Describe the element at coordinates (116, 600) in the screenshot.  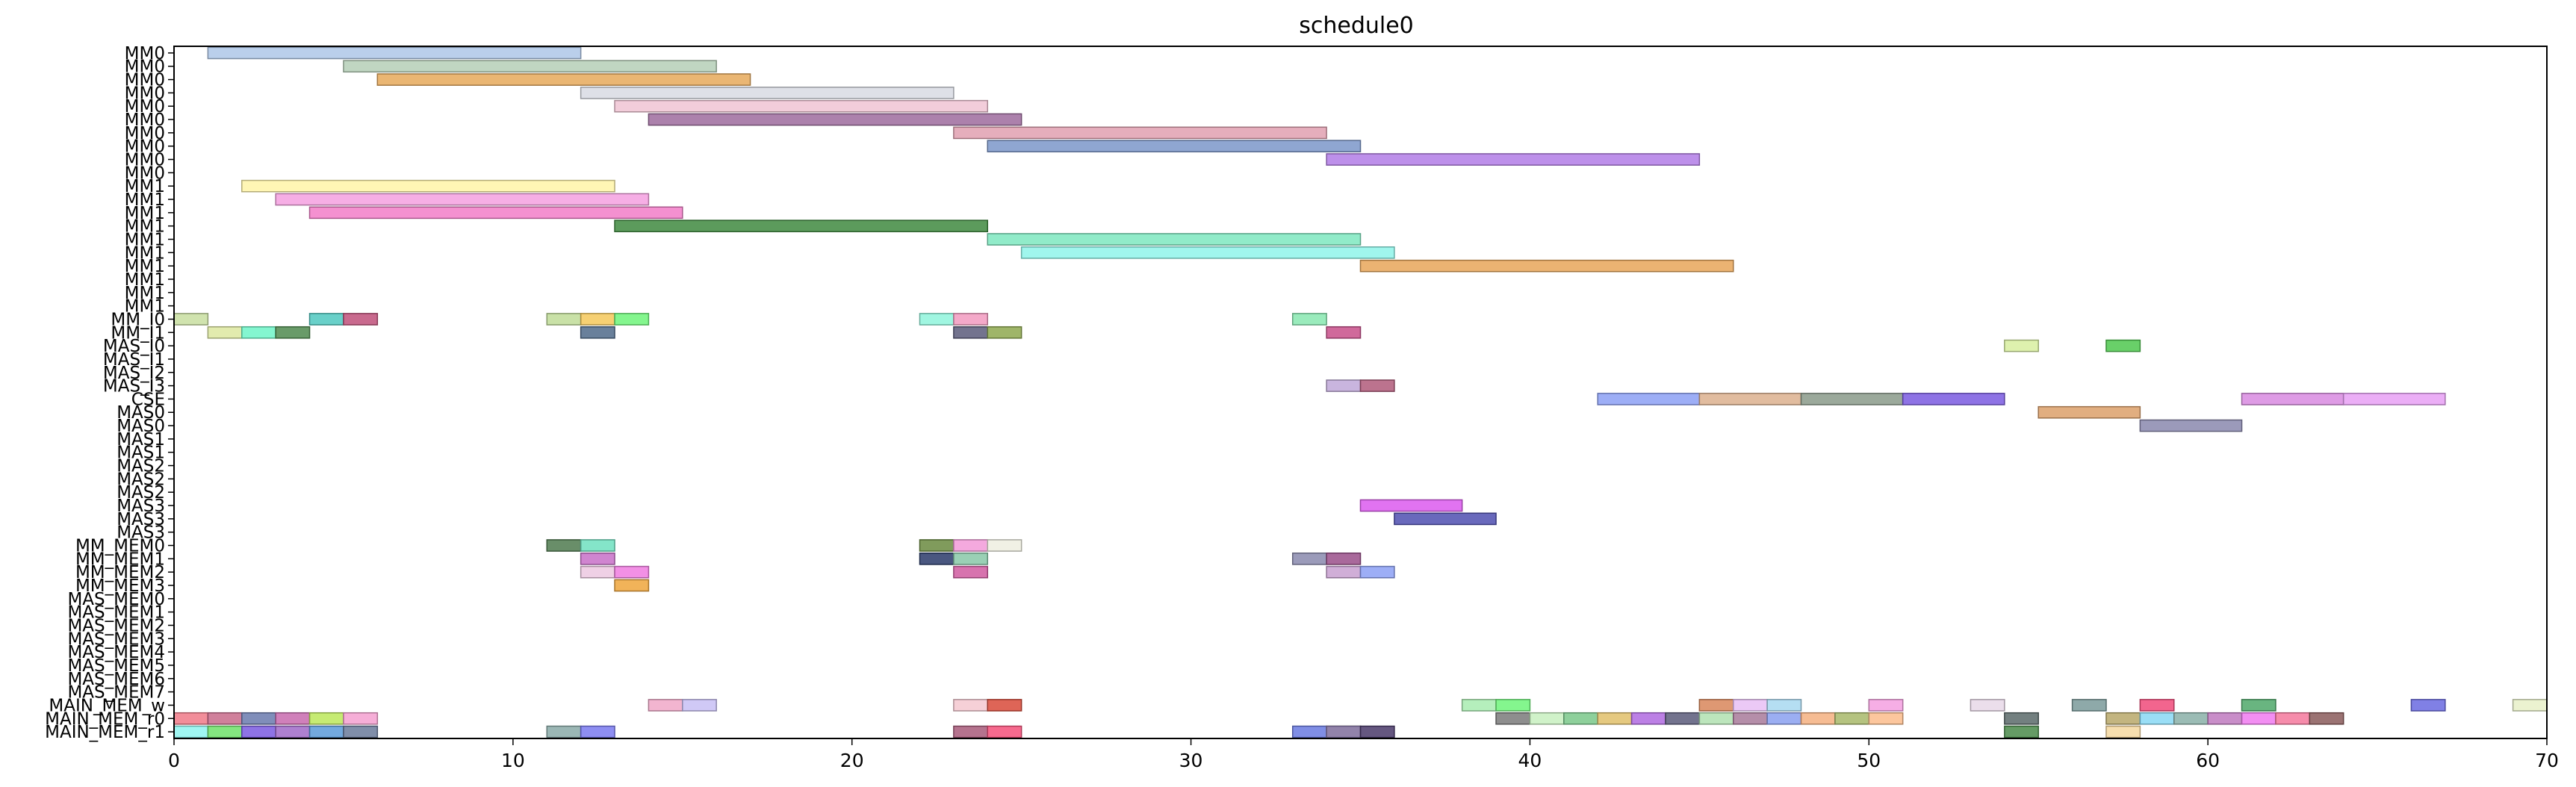
I see `y-tick-label: MAS_MEM0` at that location.